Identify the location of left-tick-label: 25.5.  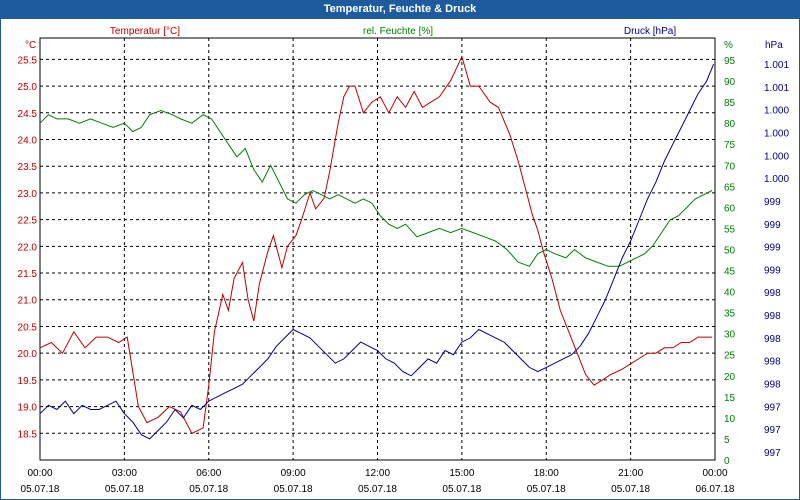
(28, 60).